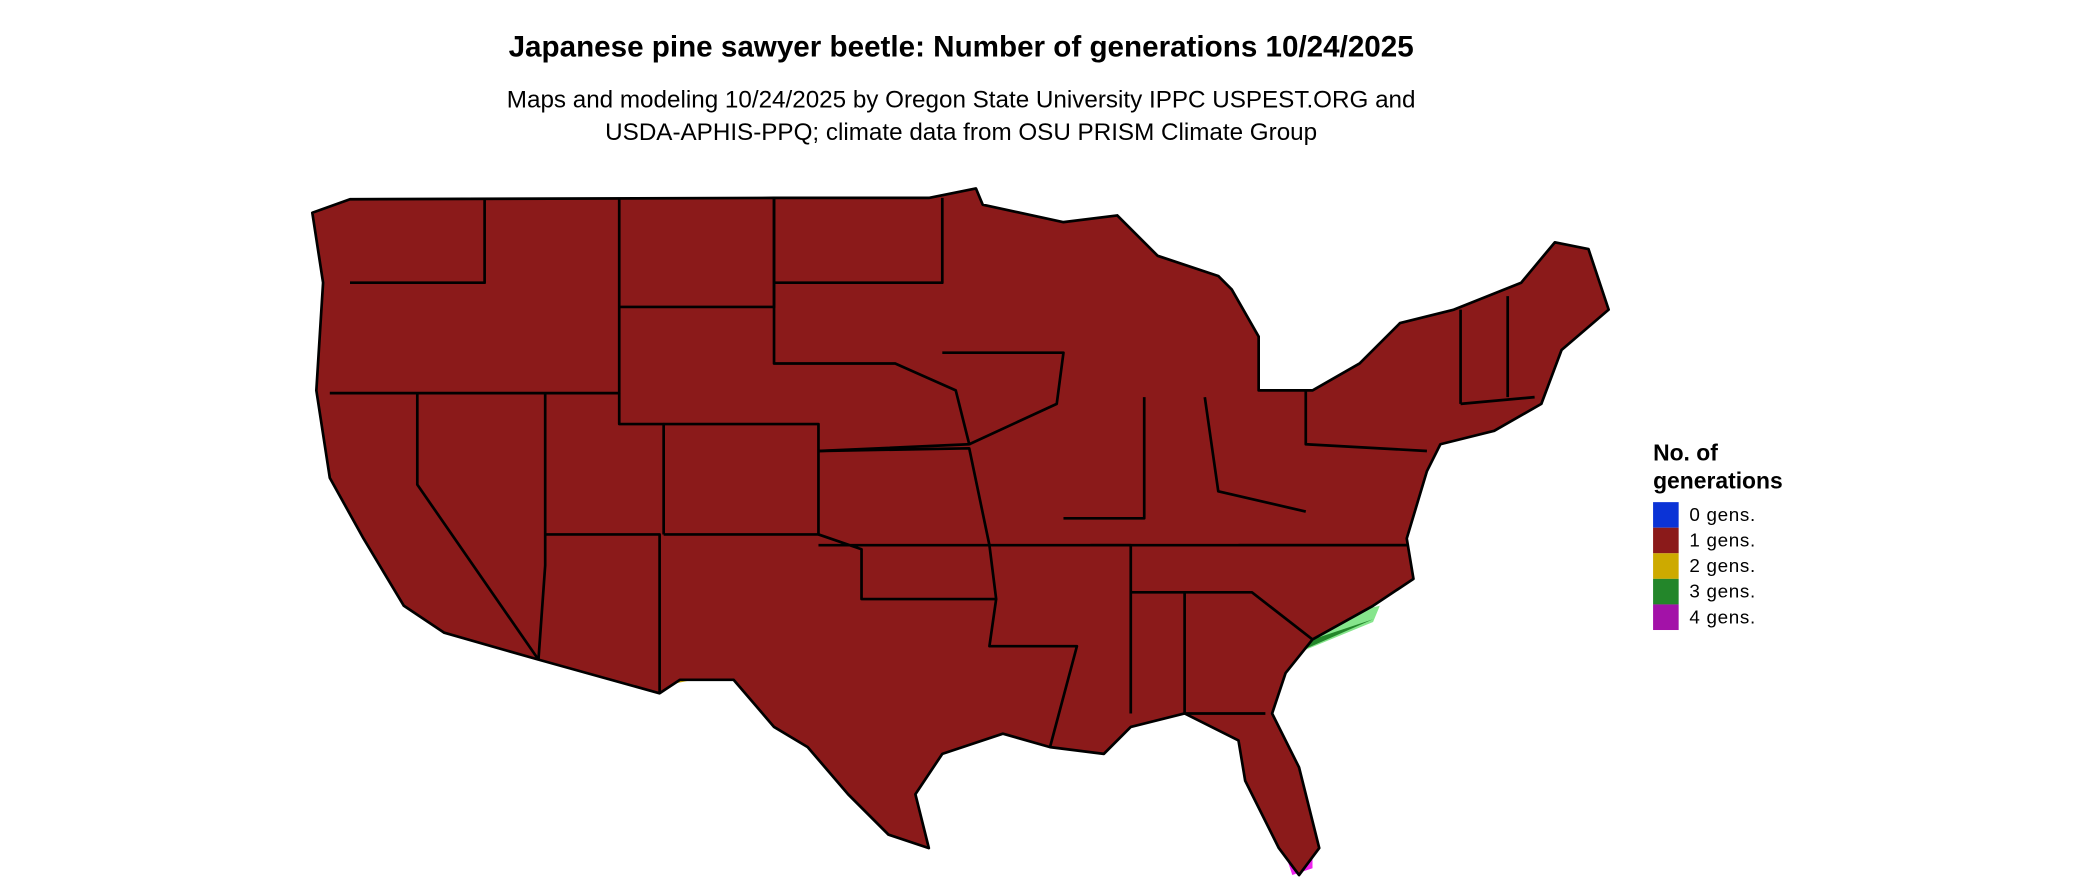  What do you see at coordinates (1685, 452) in the screenshot?
I see `legend-title: No. of` at bounding box center [1685, 452].